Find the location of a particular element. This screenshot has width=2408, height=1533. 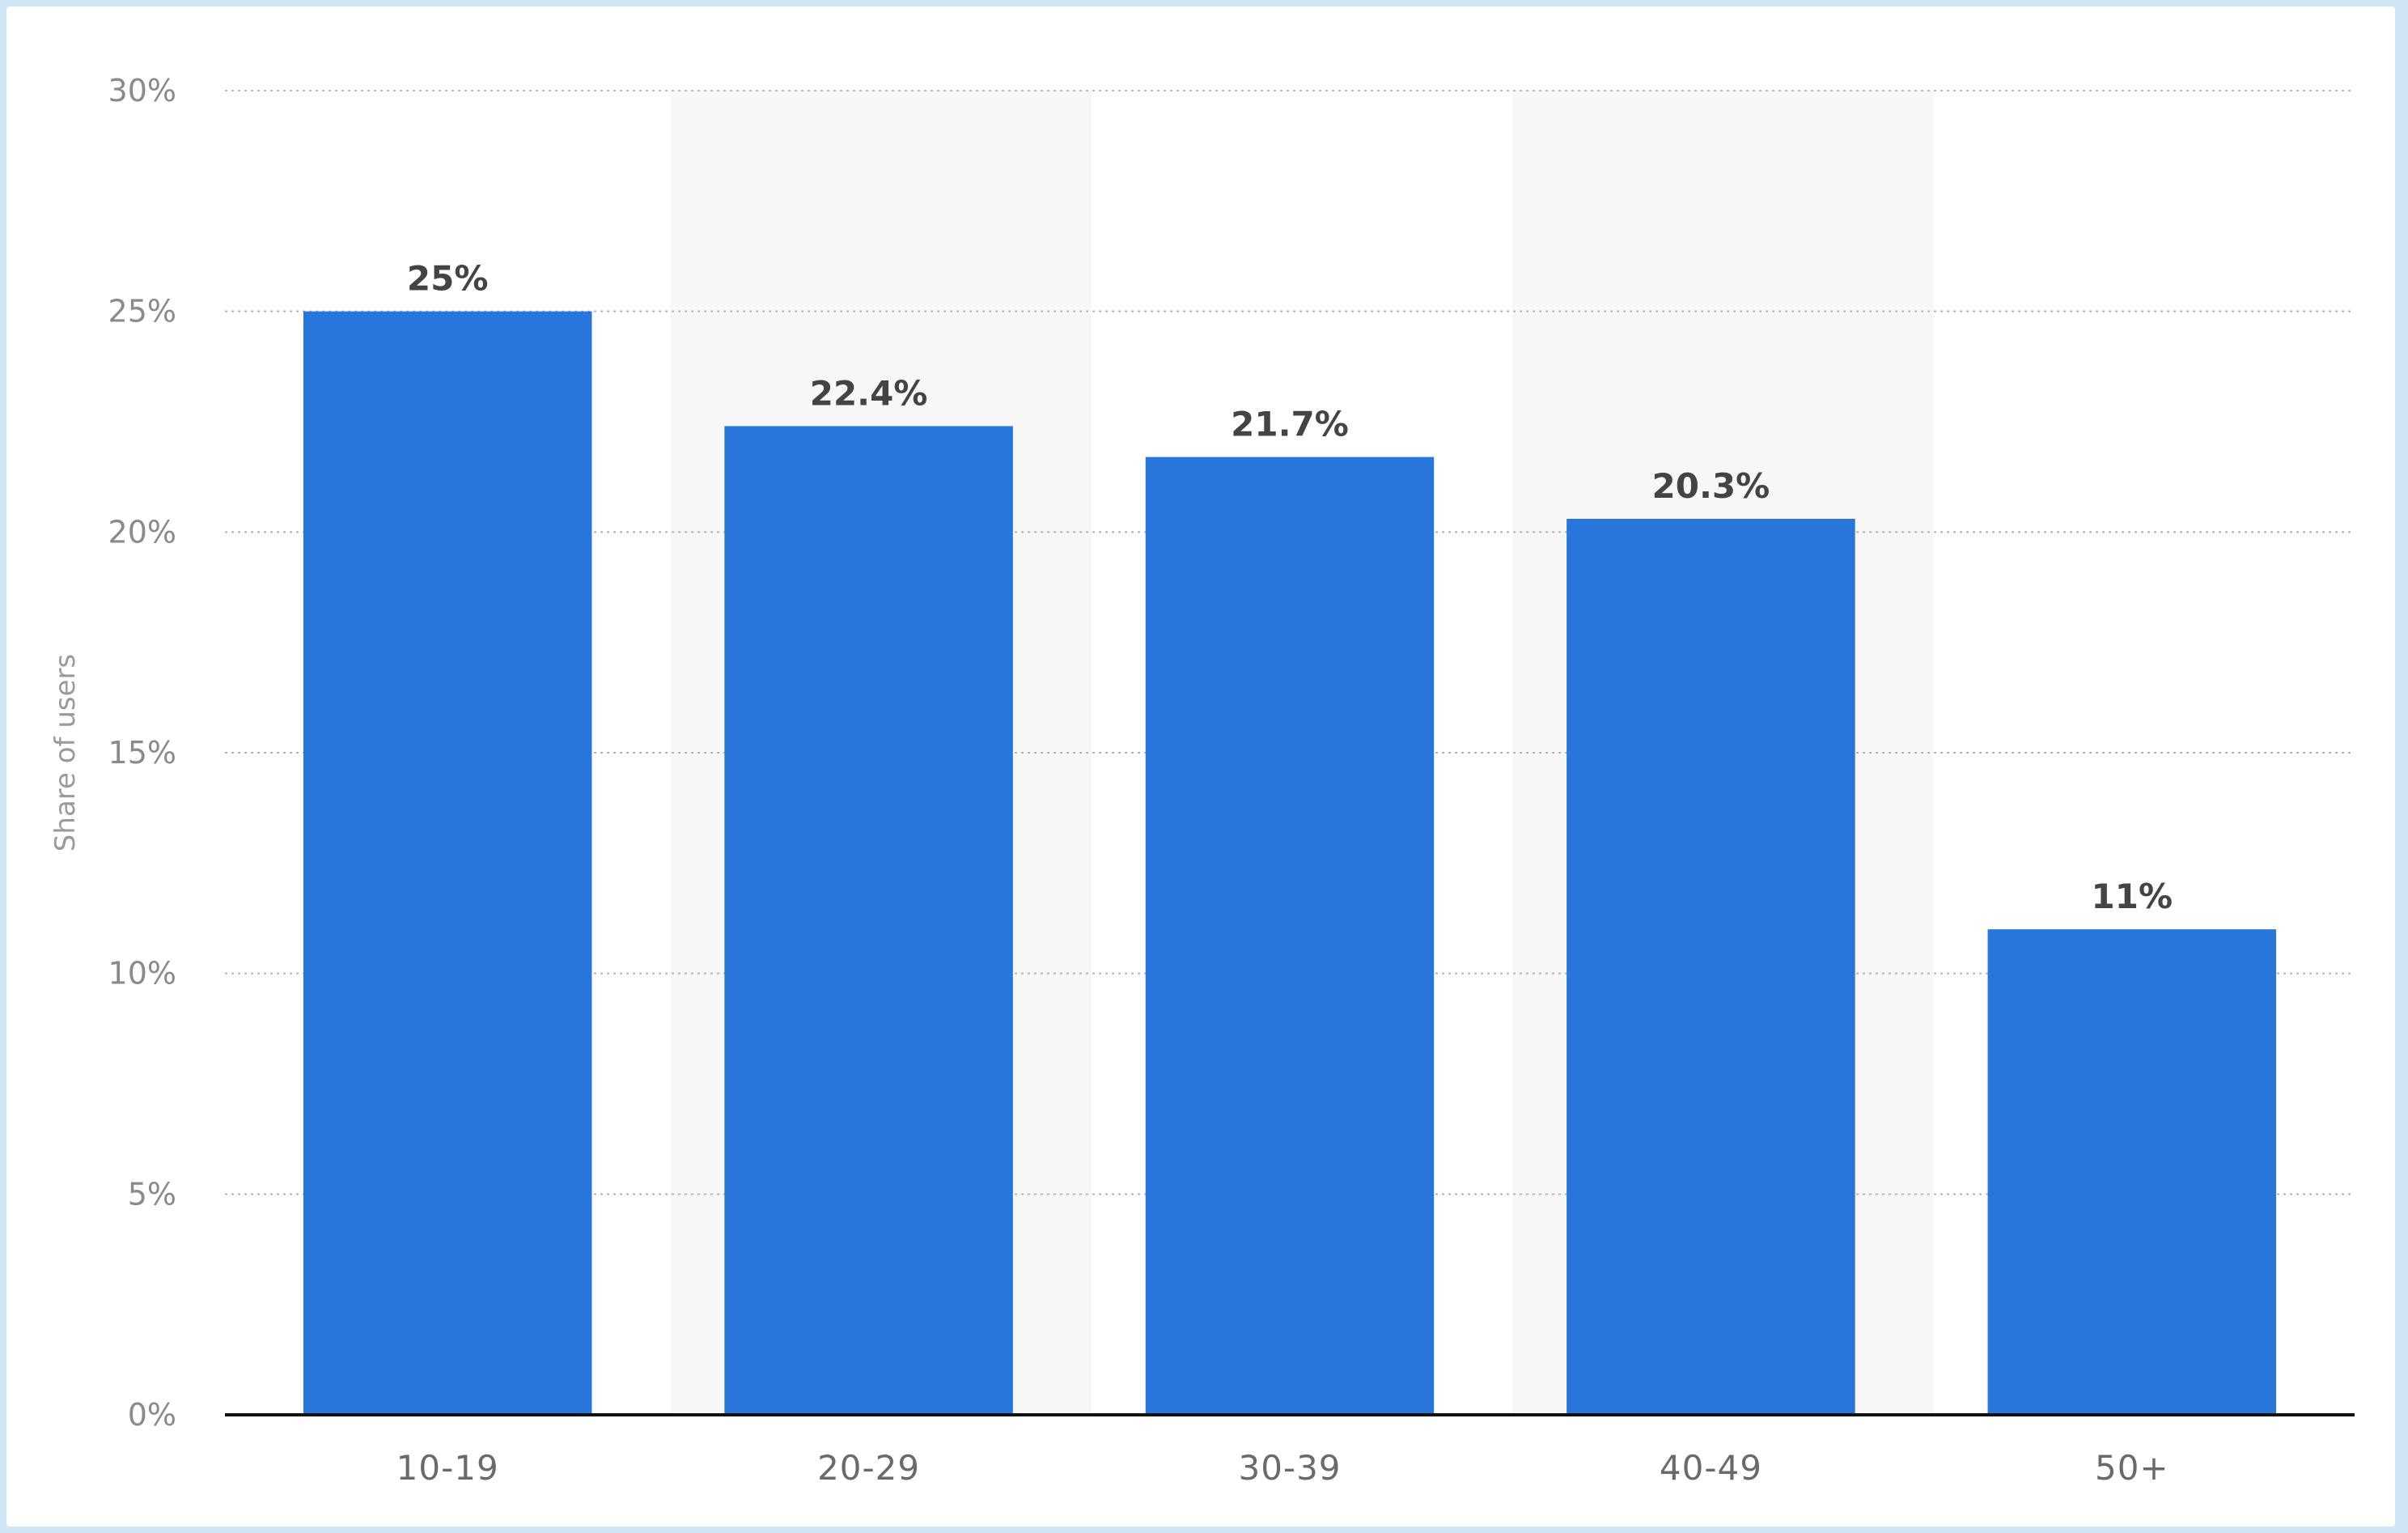

y-tick-label: 15% is located at coordinates (142, 753).